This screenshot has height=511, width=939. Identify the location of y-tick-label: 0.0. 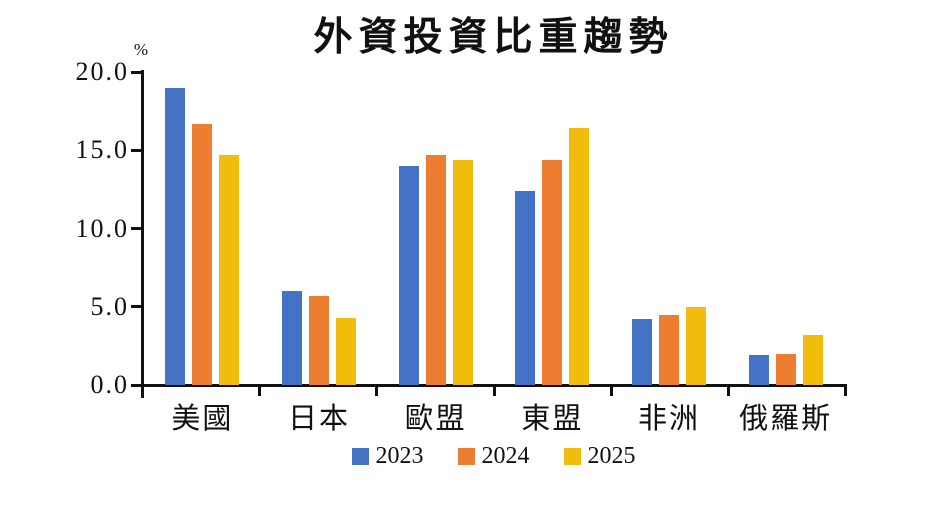
(109, 384).